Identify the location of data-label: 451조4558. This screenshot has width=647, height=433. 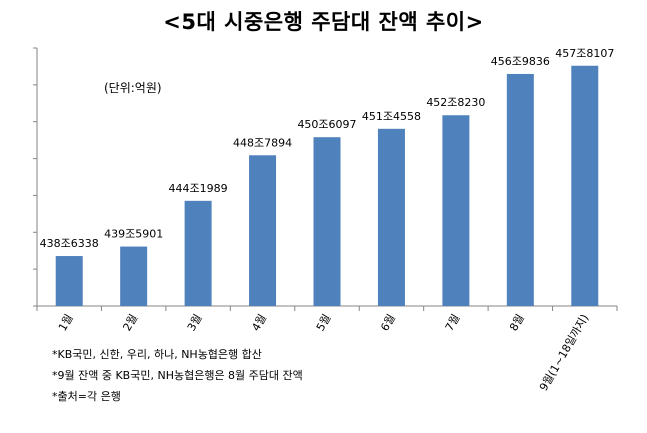
(391, 116).